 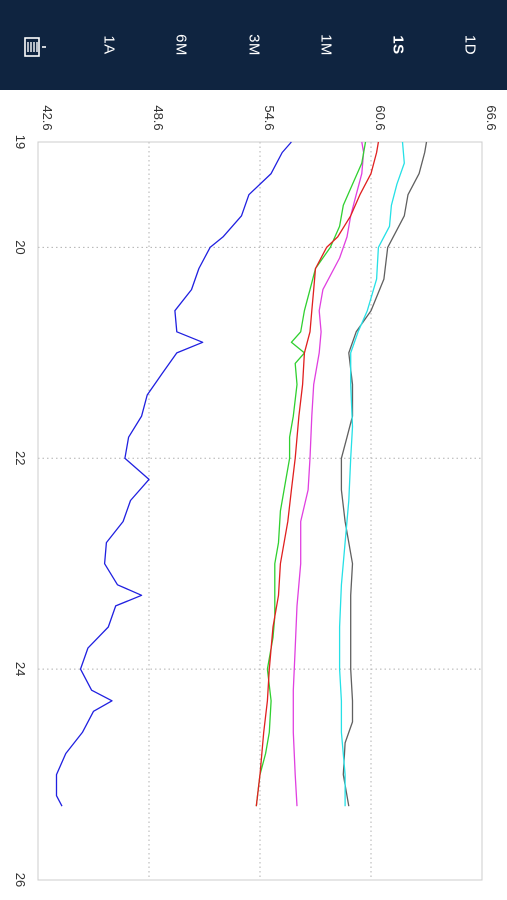 I want to click on range-tab-6m: 6M, so click(x=181, y=45).